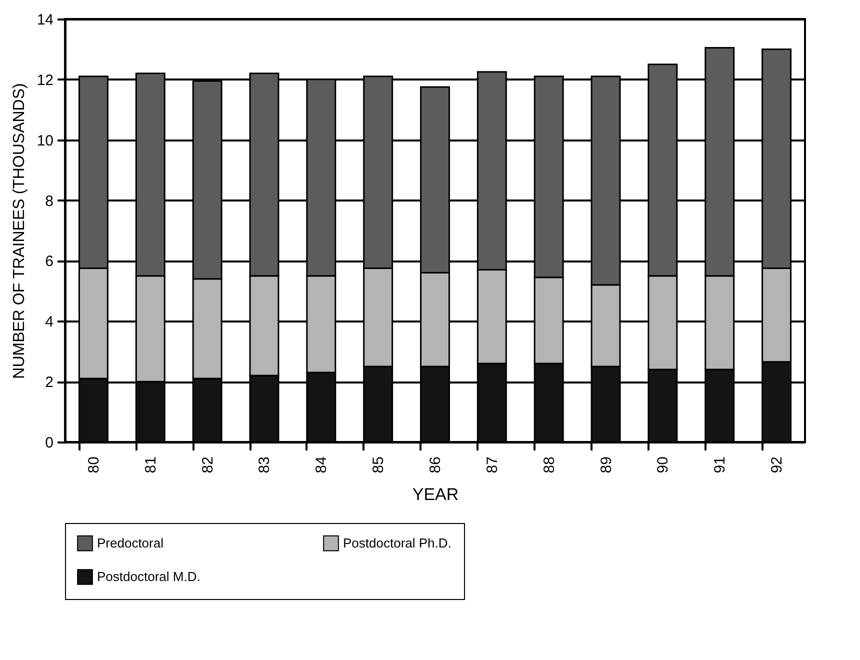 The image size is (860, 660). I want to click on y-tick-label: 12, so click(45, 80).